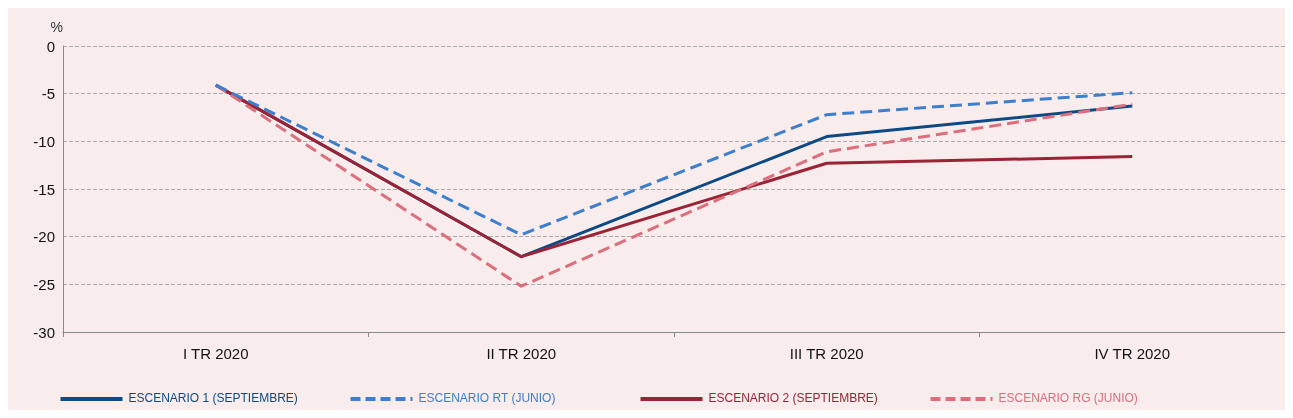 Image resolution: width=1293 pixels, height=418 pixels. Describe the element at coordinates (56, 27) in the screenshot. I see `y-axis-title: %` at that location.